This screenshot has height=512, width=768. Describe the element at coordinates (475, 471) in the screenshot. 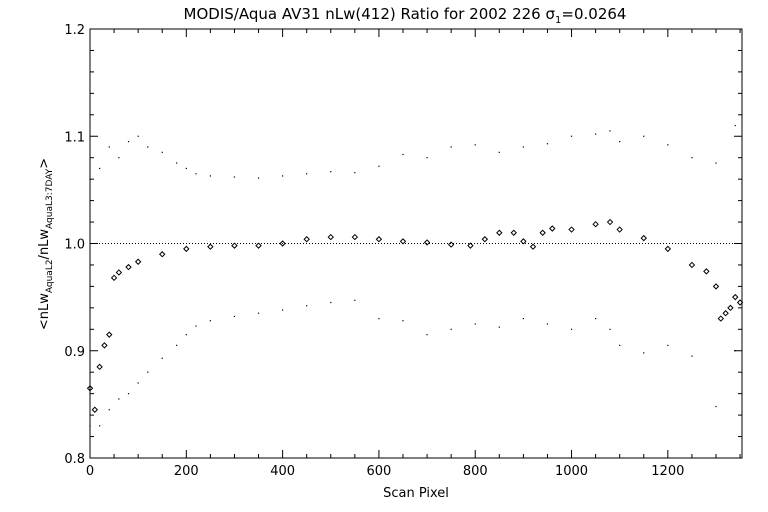

I see `x-tick-label: 800` at that location.